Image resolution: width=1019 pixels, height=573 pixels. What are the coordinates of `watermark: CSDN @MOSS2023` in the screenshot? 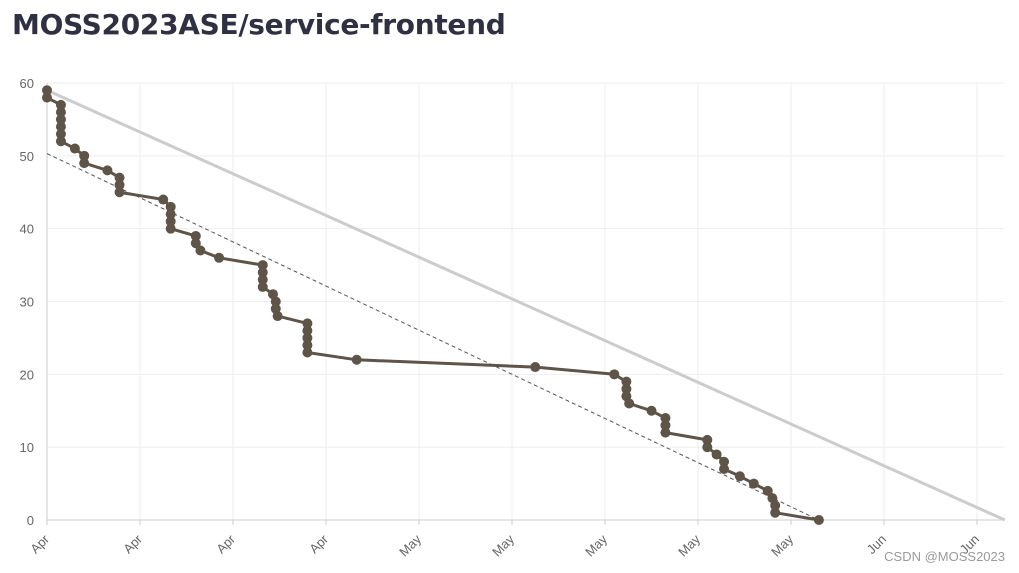 It's located at (944, 556).